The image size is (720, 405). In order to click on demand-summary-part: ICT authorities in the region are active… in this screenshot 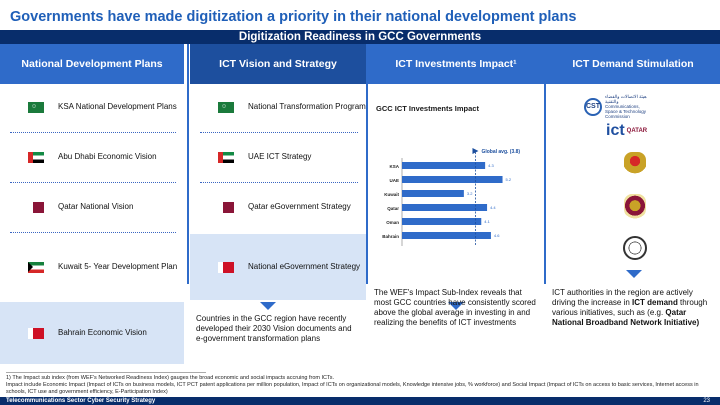, I will do `click(622, 297)`.